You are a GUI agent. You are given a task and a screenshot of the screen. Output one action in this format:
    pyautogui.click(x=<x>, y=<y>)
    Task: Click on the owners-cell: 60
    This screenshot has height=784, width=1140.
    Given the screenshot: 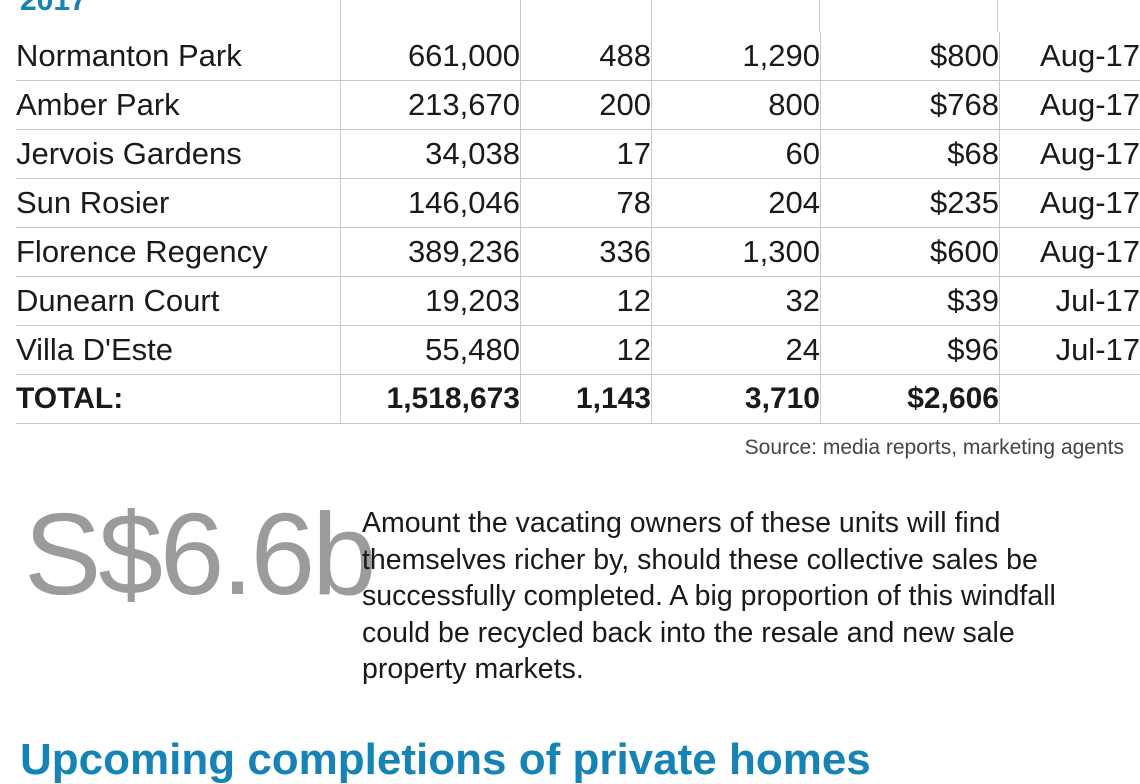 What is the action you would take?
    pyautogui.click(x=736, y=154)
    